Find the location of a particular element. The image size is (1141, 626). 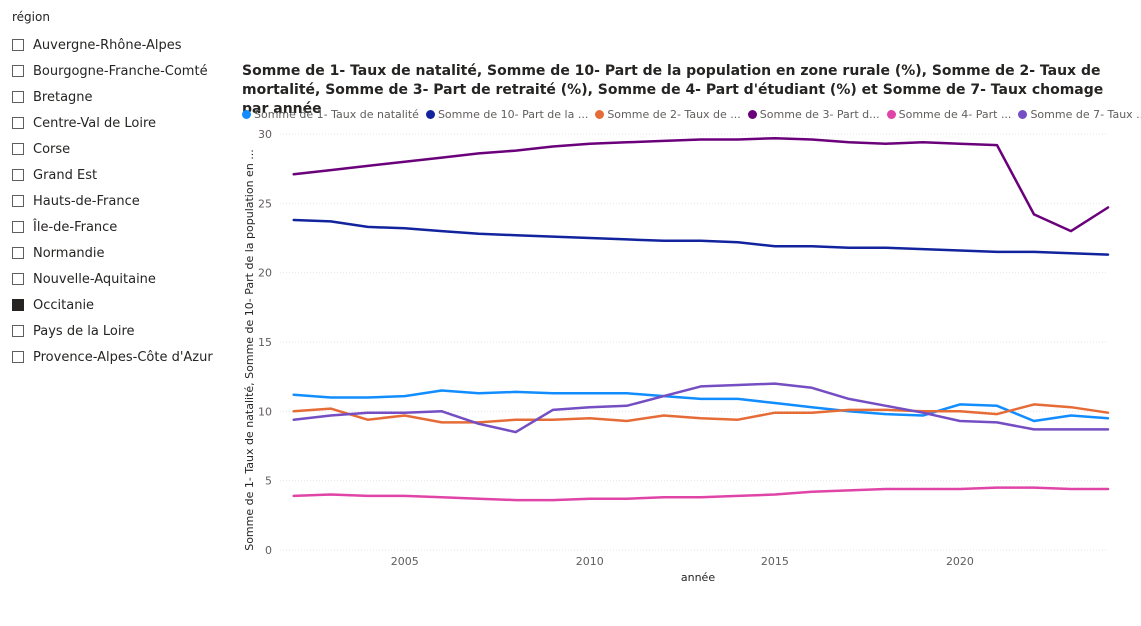

slicer-item: Centre-Val de Loire is located at coordinates (122, 123).